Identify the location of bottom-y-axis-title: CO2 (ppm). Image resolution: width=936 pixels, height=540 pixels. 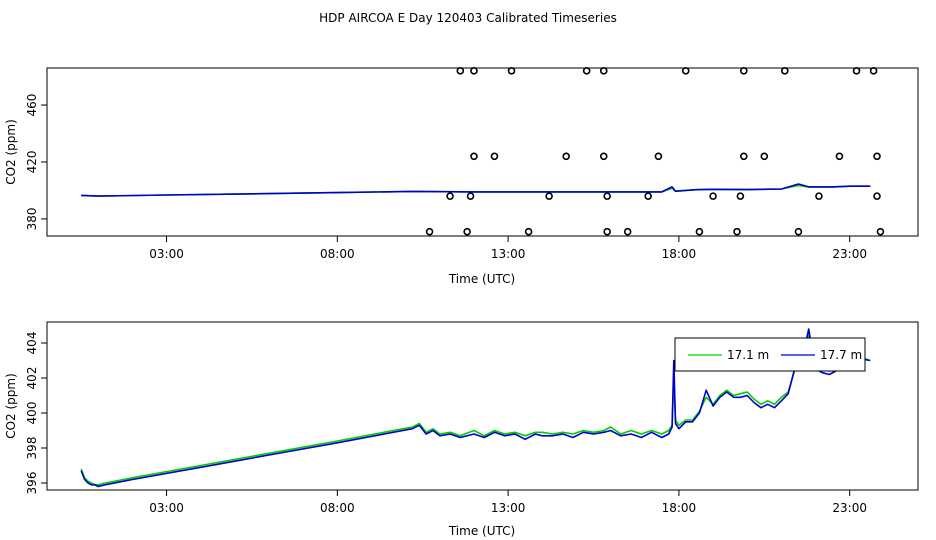
(11, 406).